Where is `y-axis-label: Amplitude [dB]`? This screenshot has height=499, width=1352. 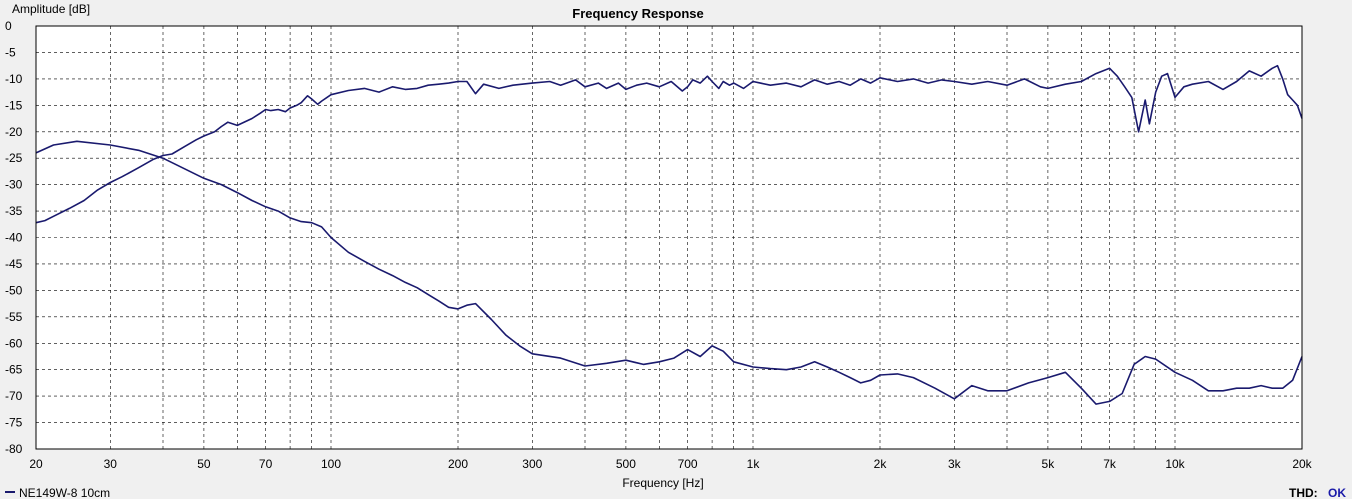 y-axis-label: Amplitude [dB] is located at coordinates (51, 9).